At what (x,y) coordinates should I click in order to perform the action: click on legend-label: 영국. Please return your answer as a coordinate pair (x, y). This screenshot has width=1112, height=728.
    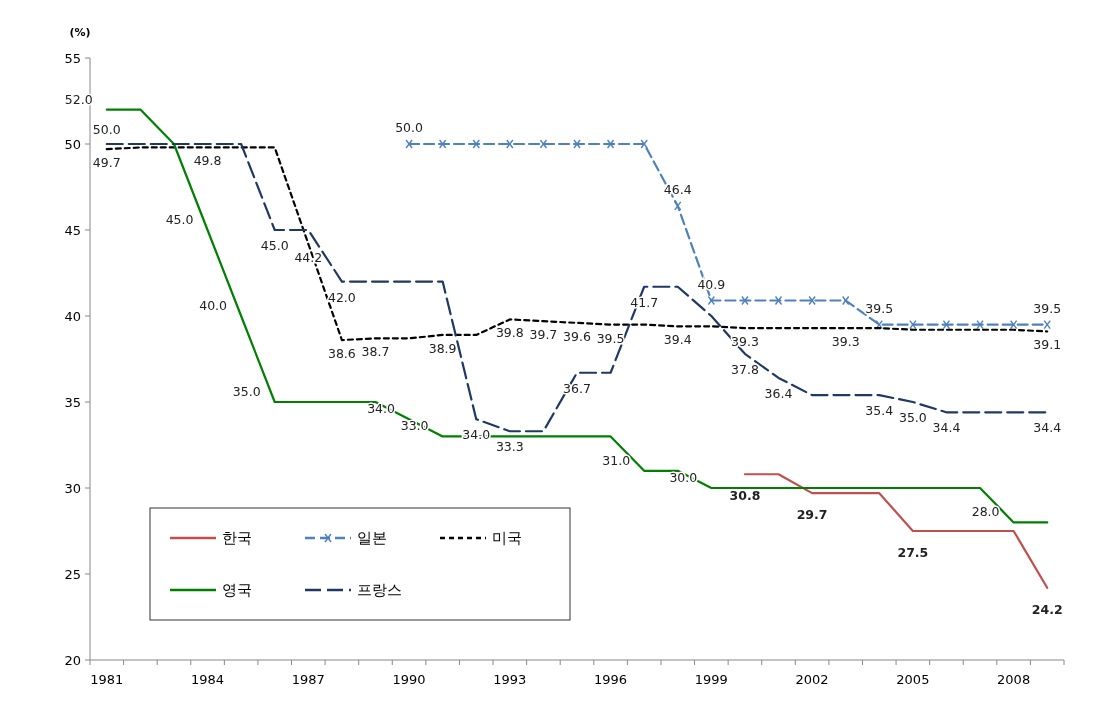
    Looking at the image, I should click on (237, 590).